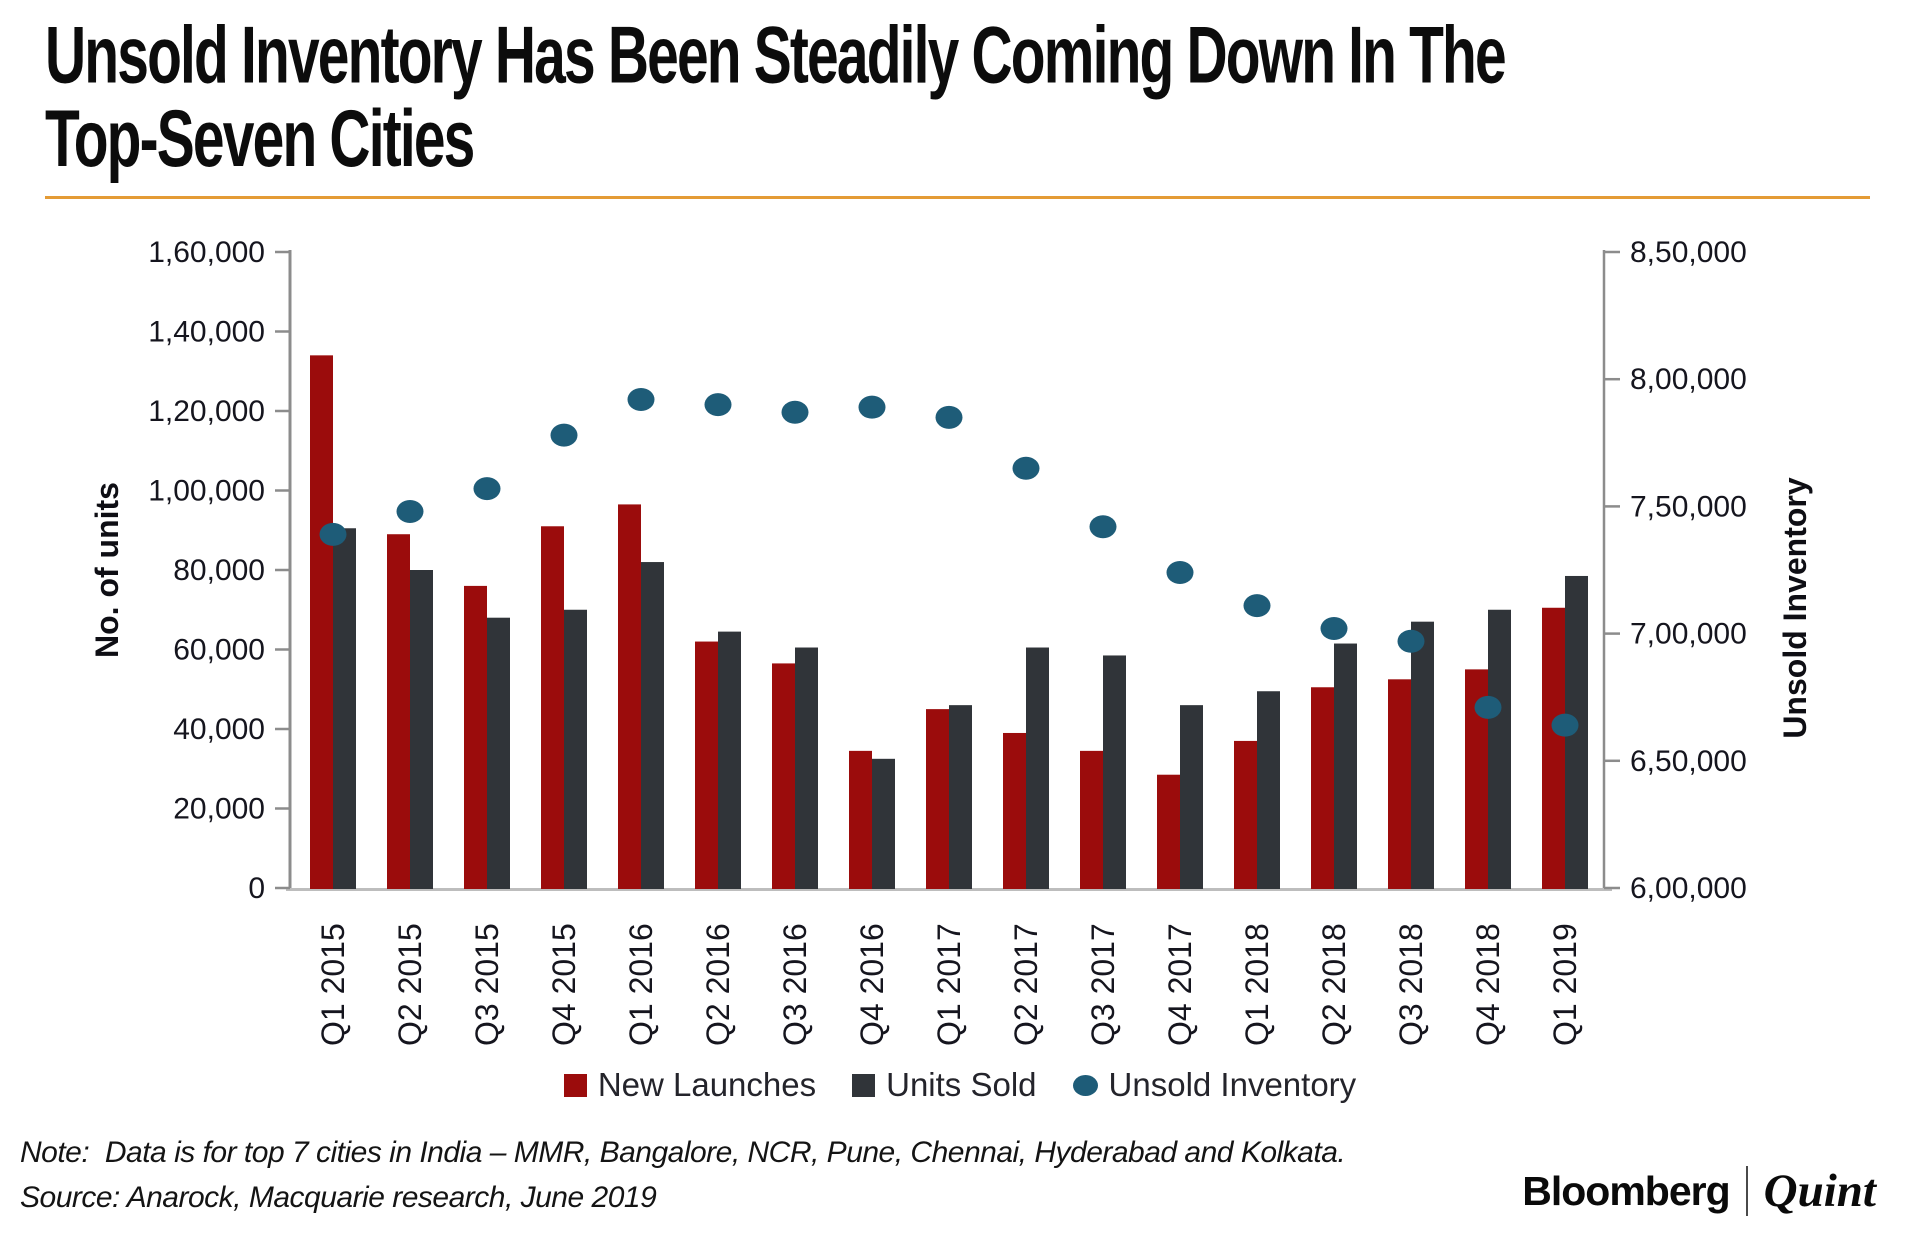 The width and height of the screenshot is (1920, 1233). Describe the element at coordinates (1411, 984) in the screenshot. I see `x-axis-label: Q3 2018` at that location.